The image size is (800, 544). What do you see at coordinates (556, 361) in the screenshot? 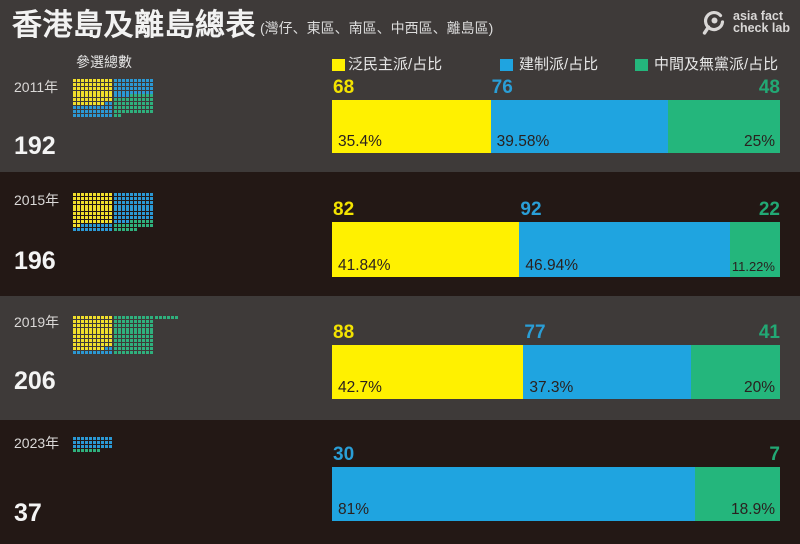
I see `stacked-bar-2019: 88 42.7% 77 37.3% 41 20%` at bounding box center [556, 361].